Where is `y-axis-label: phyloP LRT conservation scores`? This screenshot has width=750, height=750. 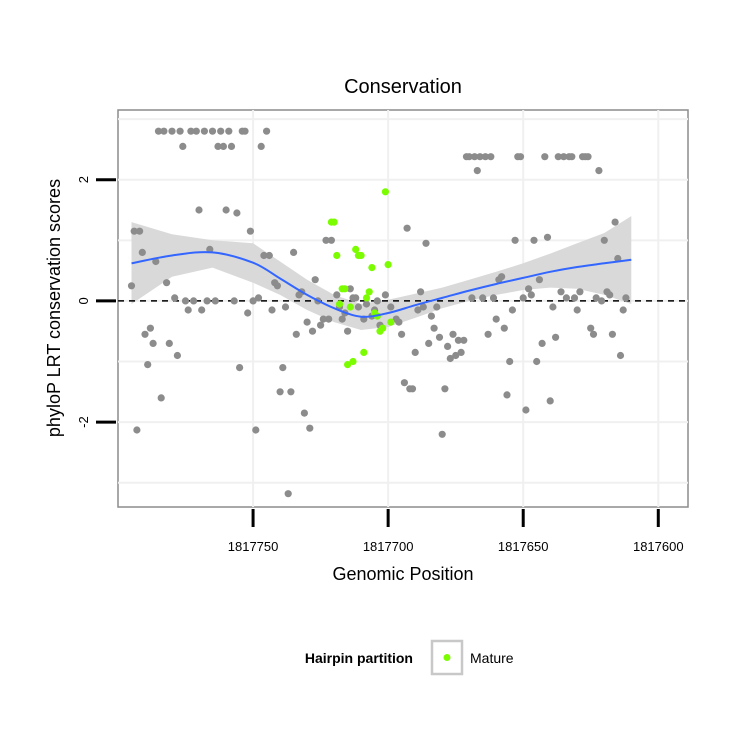
y-axis-label: phyloP LRT conservation scores is located at coordinates (54, 308).